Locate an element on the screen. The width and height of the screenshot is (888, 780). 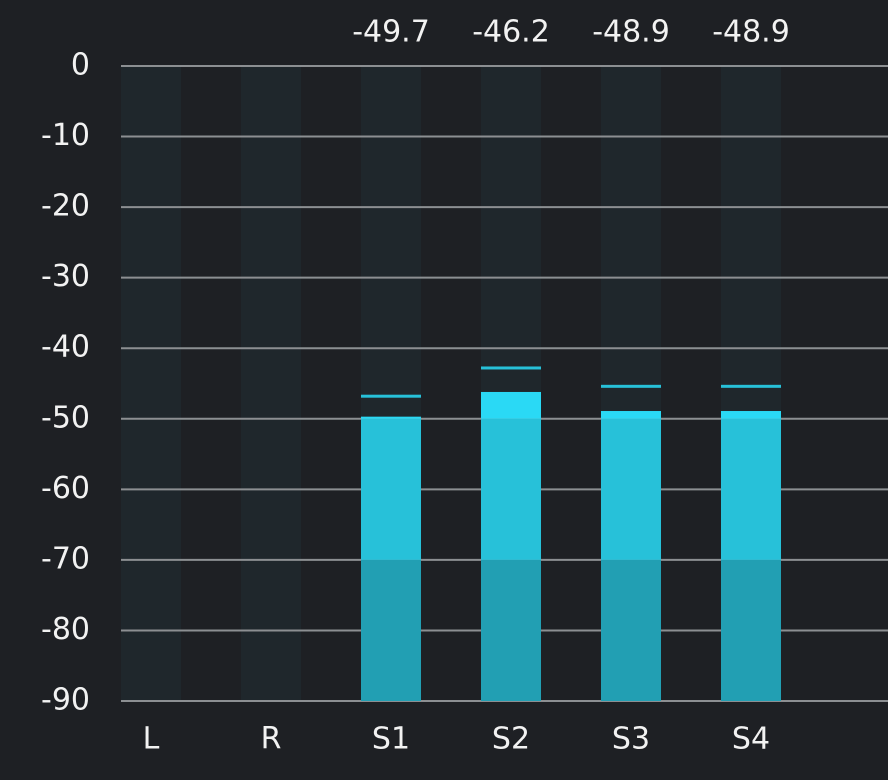
channel-label: L is located at coordinates (151, 739).